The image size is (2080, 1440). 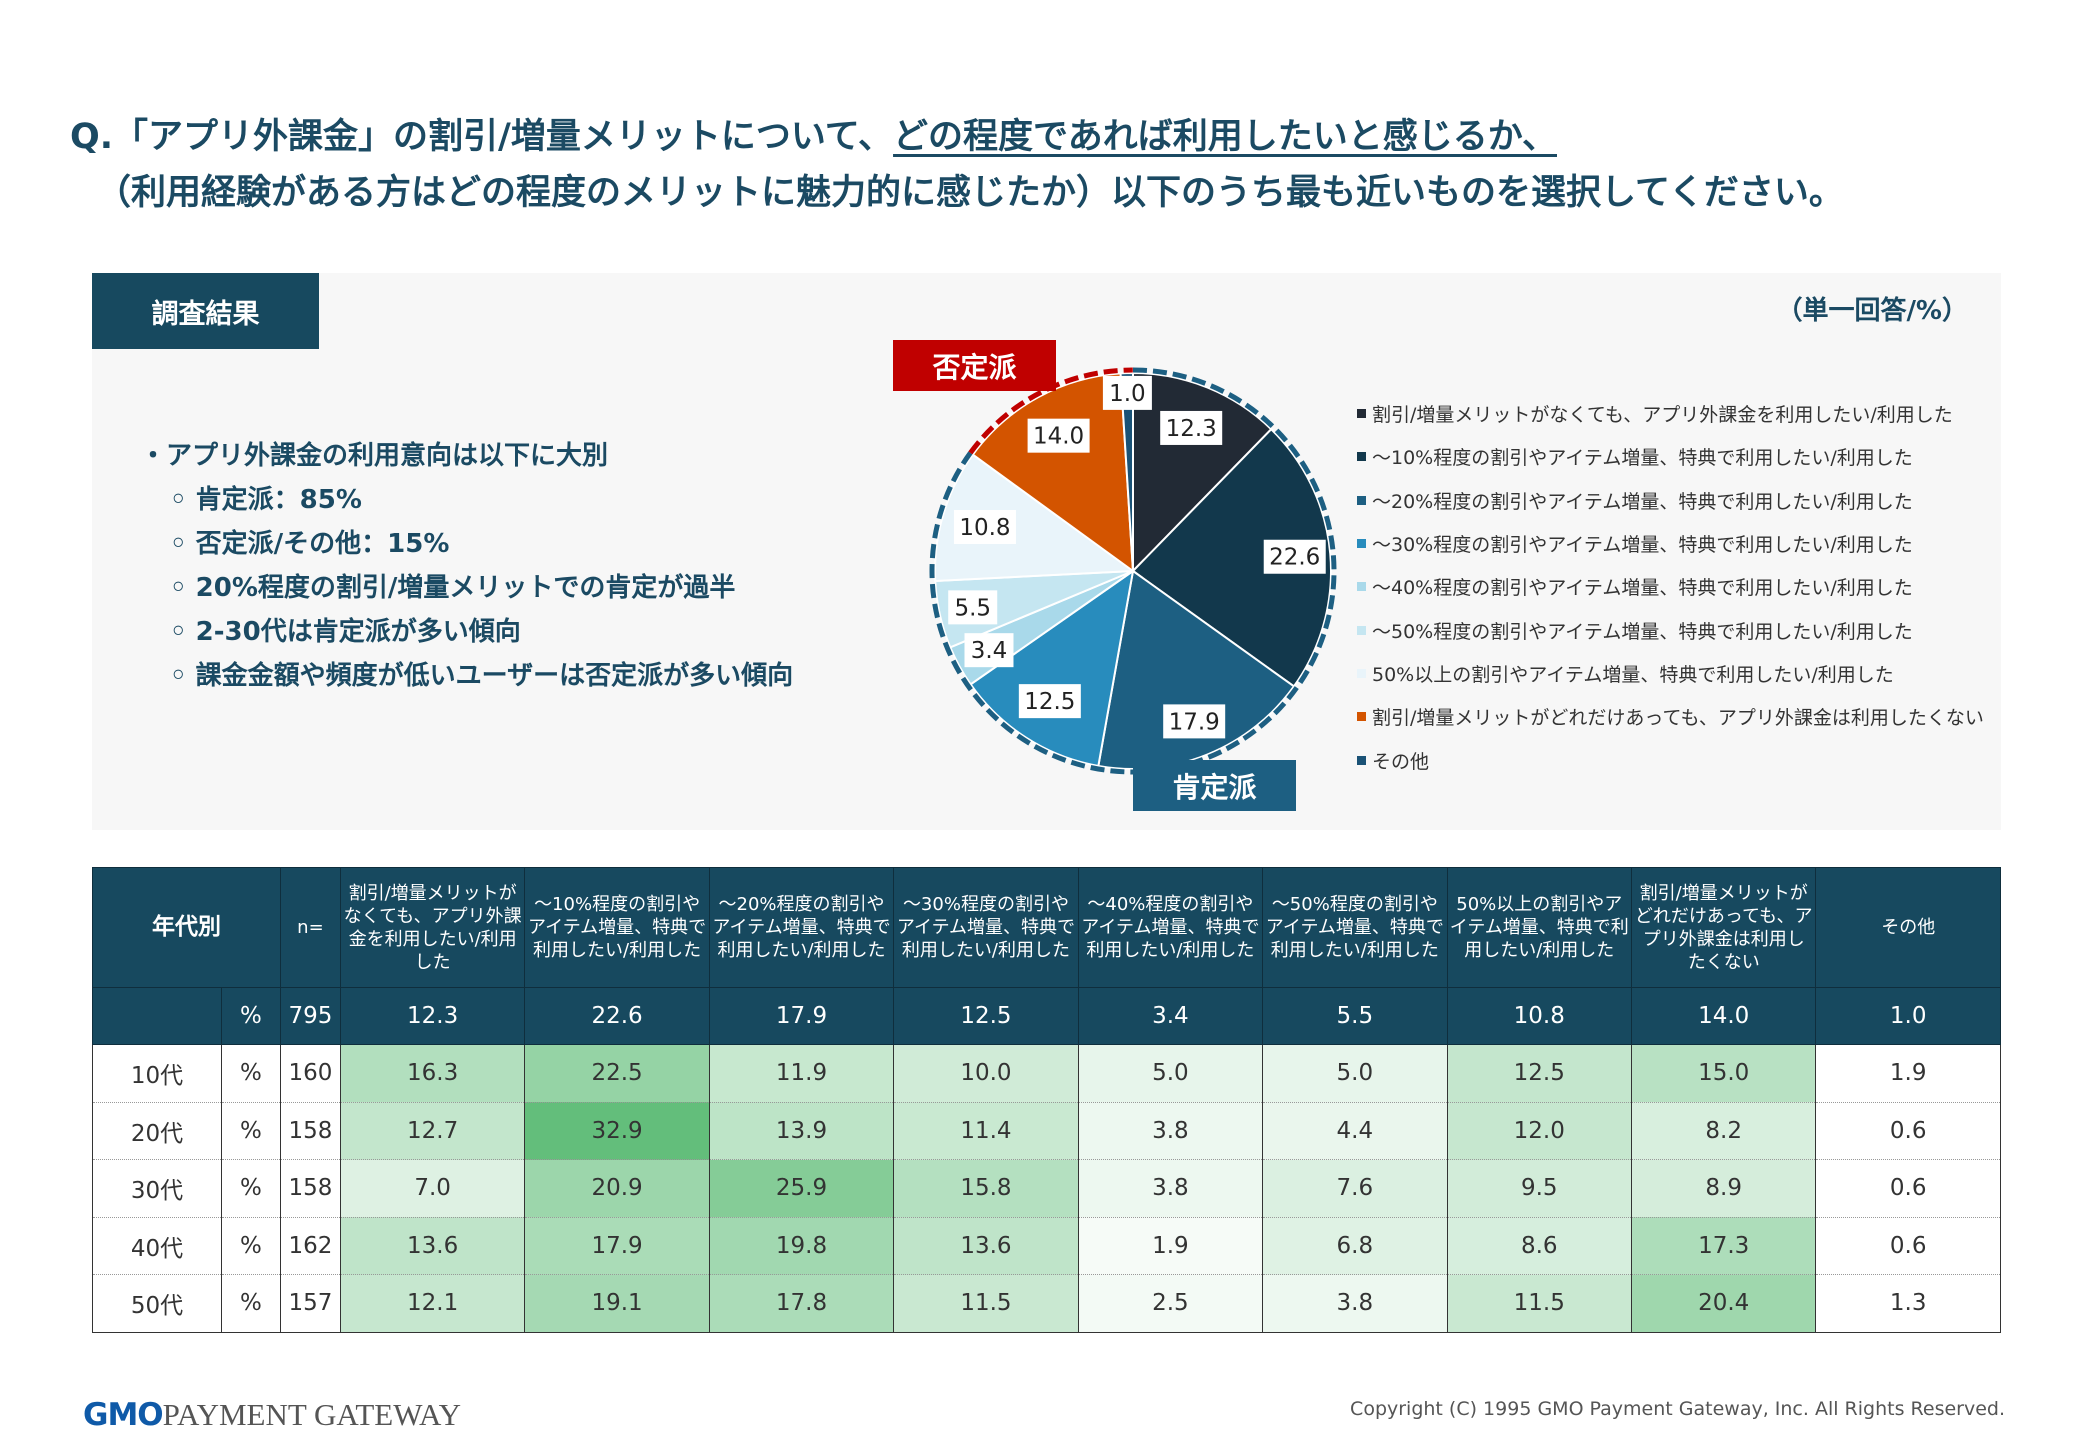 What do you see at coordinates (1670, 673) in the screenshot?
I see `legend-item: 50%以上の割引やアイテム増量、特典で利用したい/利用した` at bounding box center [1670, 673].